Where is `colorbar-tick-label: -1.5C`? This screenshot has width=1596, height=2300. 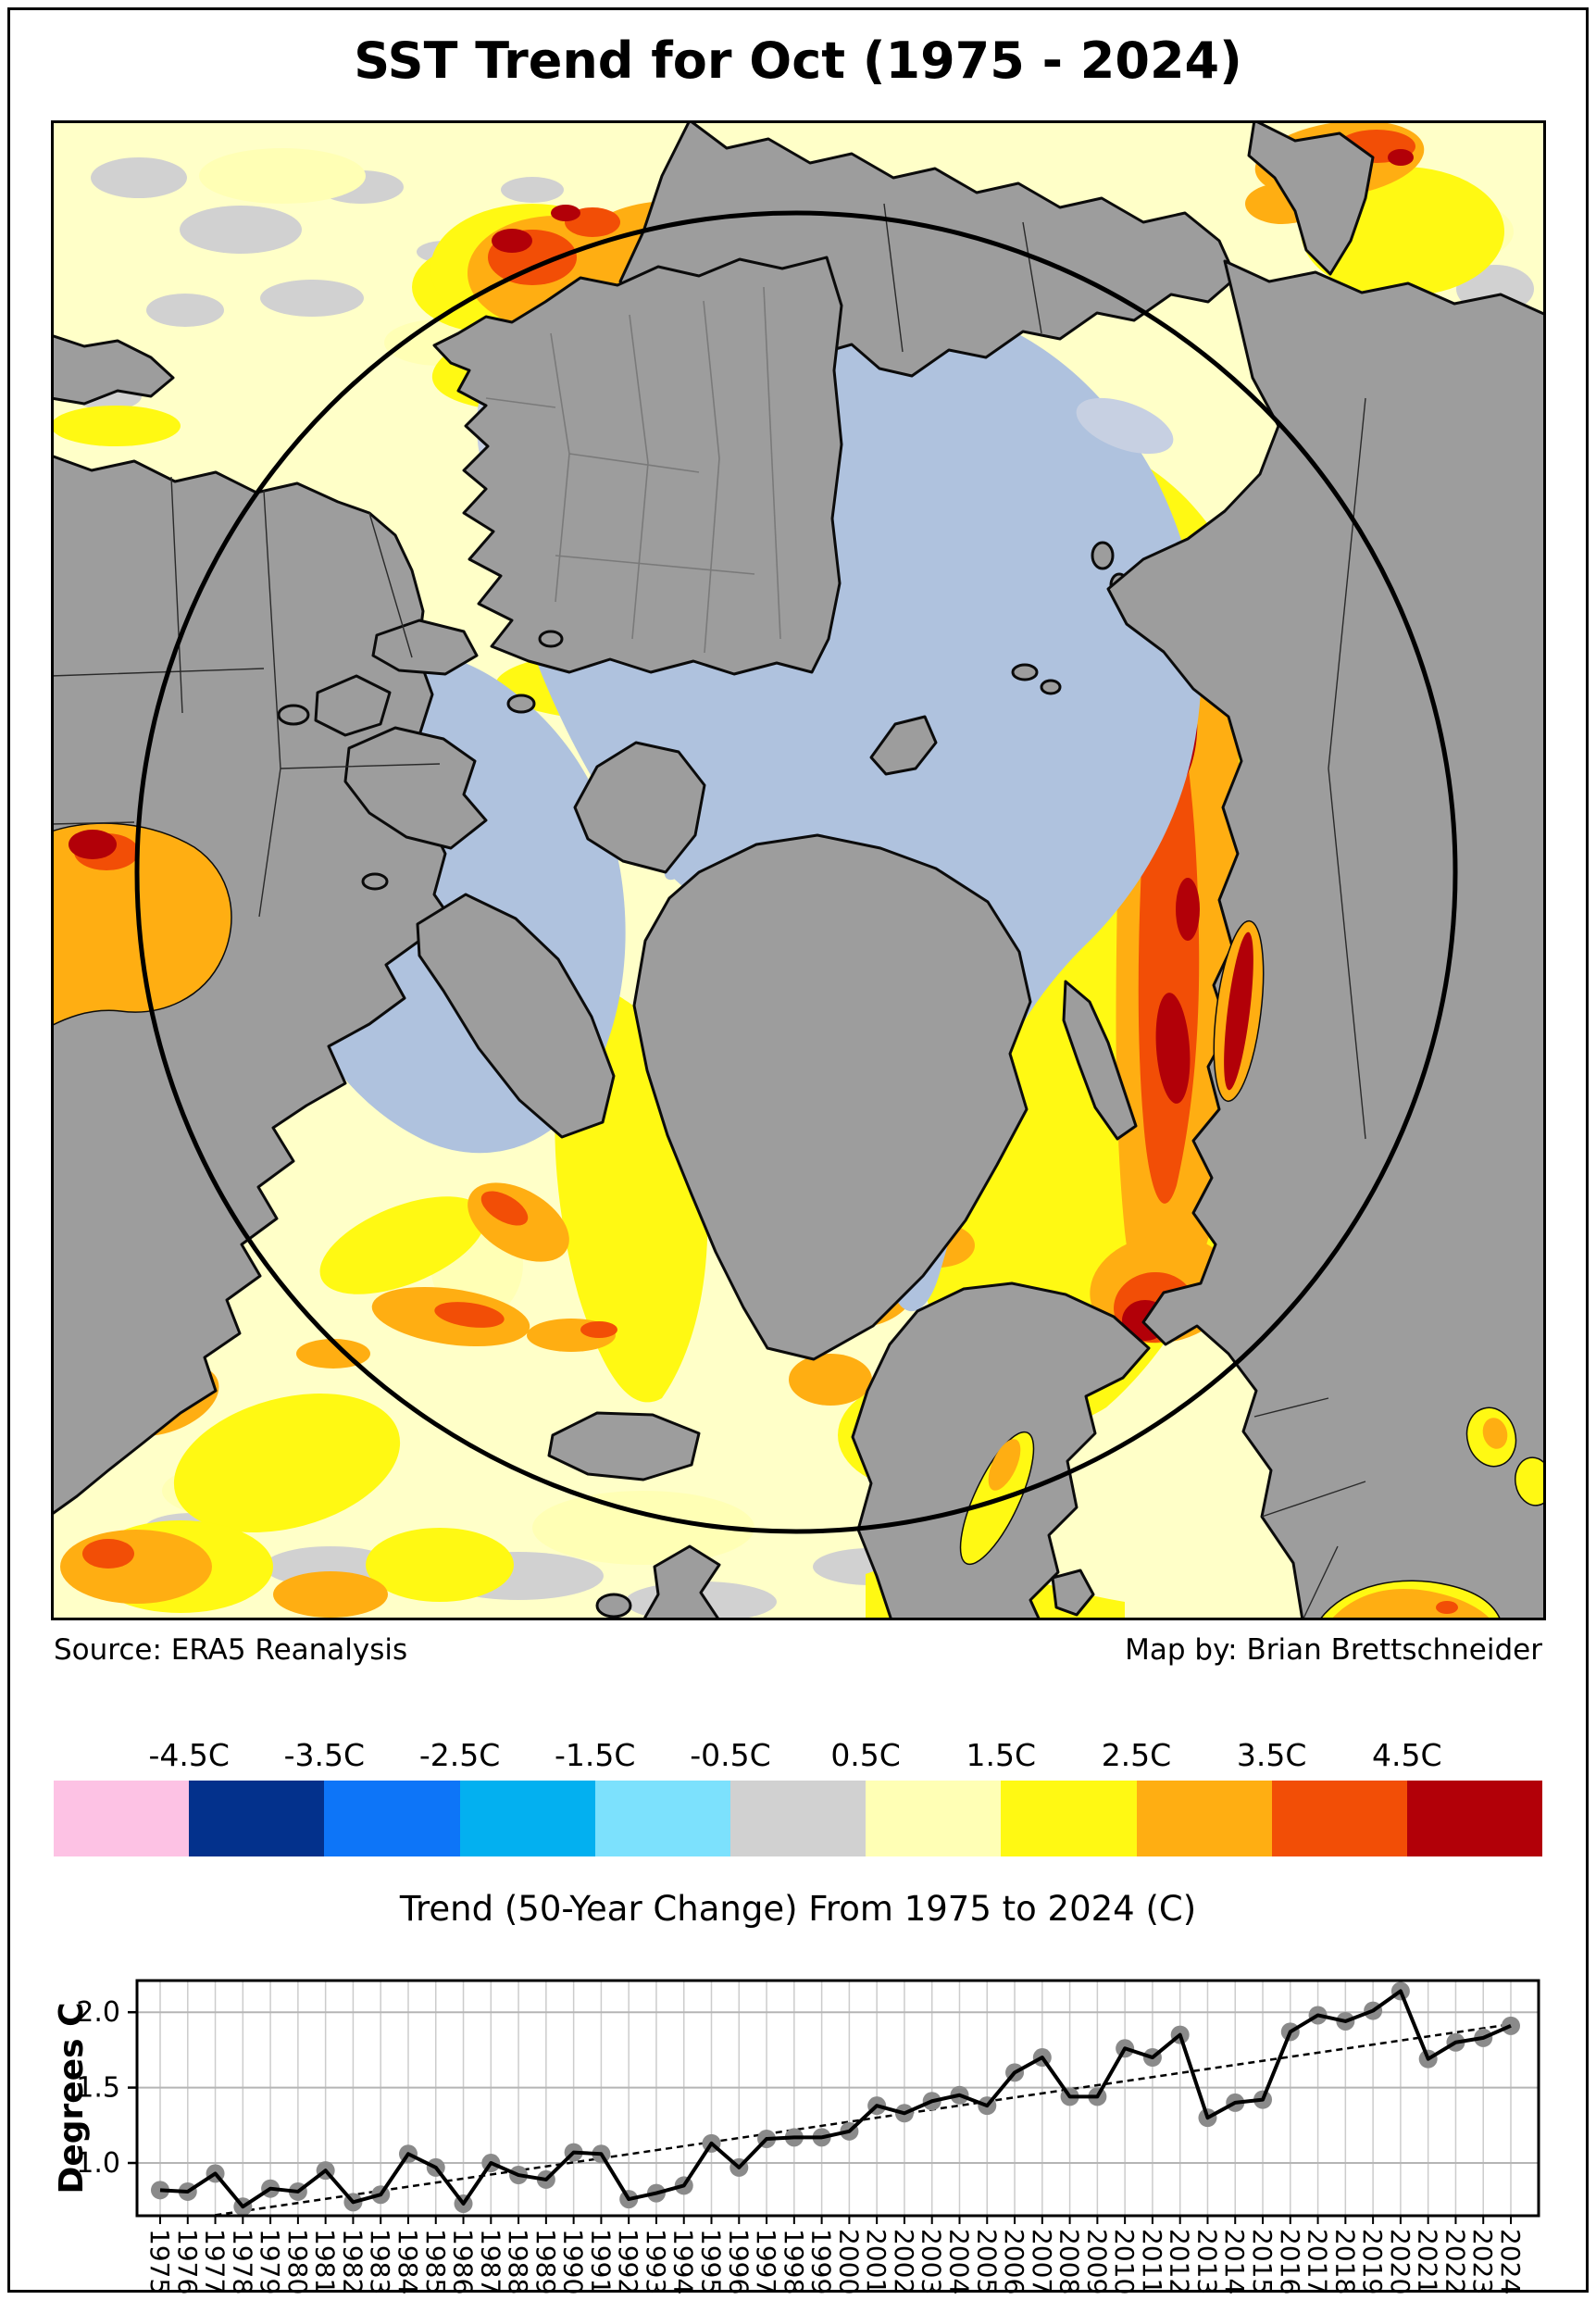 colorbar-tick-label: -1.5C is located at coordinates (595, 1755).